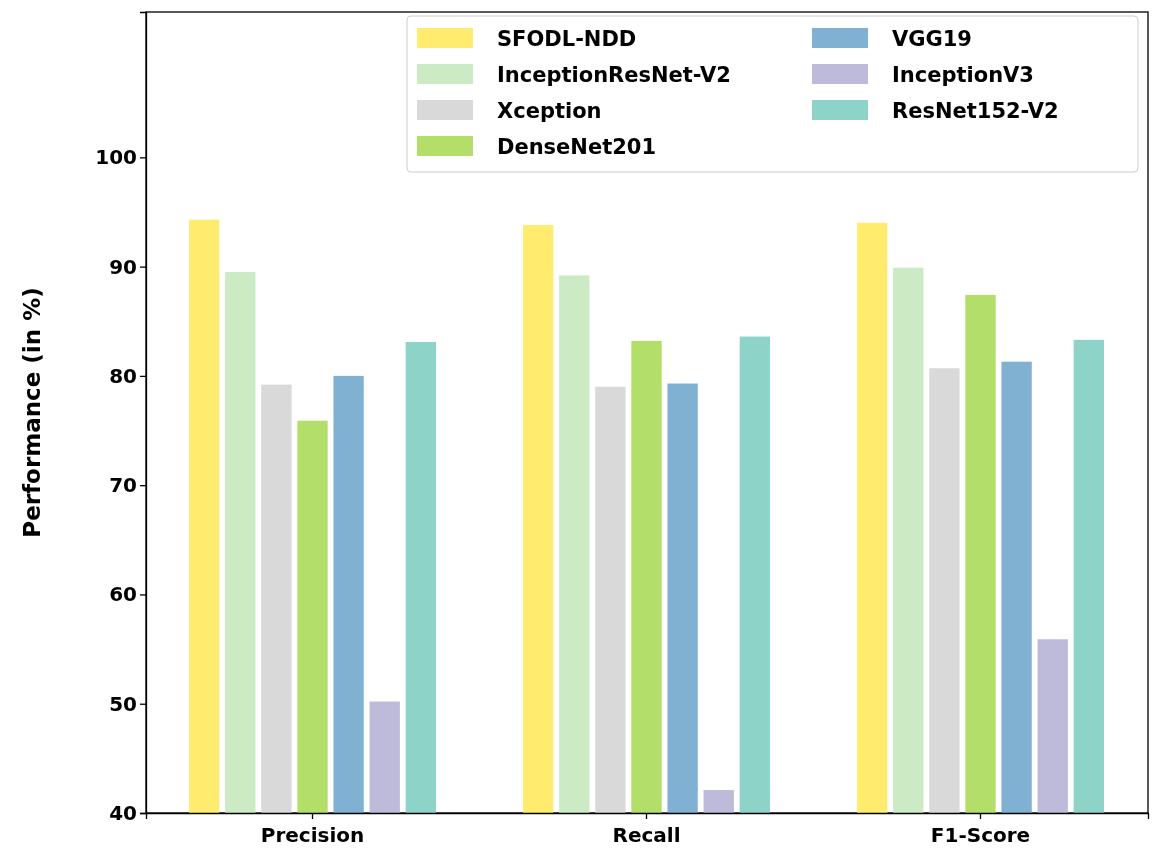 The height and width of the screenshot is (856, 1152). I want to click on x-tick-label: Precision, so click(312, 835).